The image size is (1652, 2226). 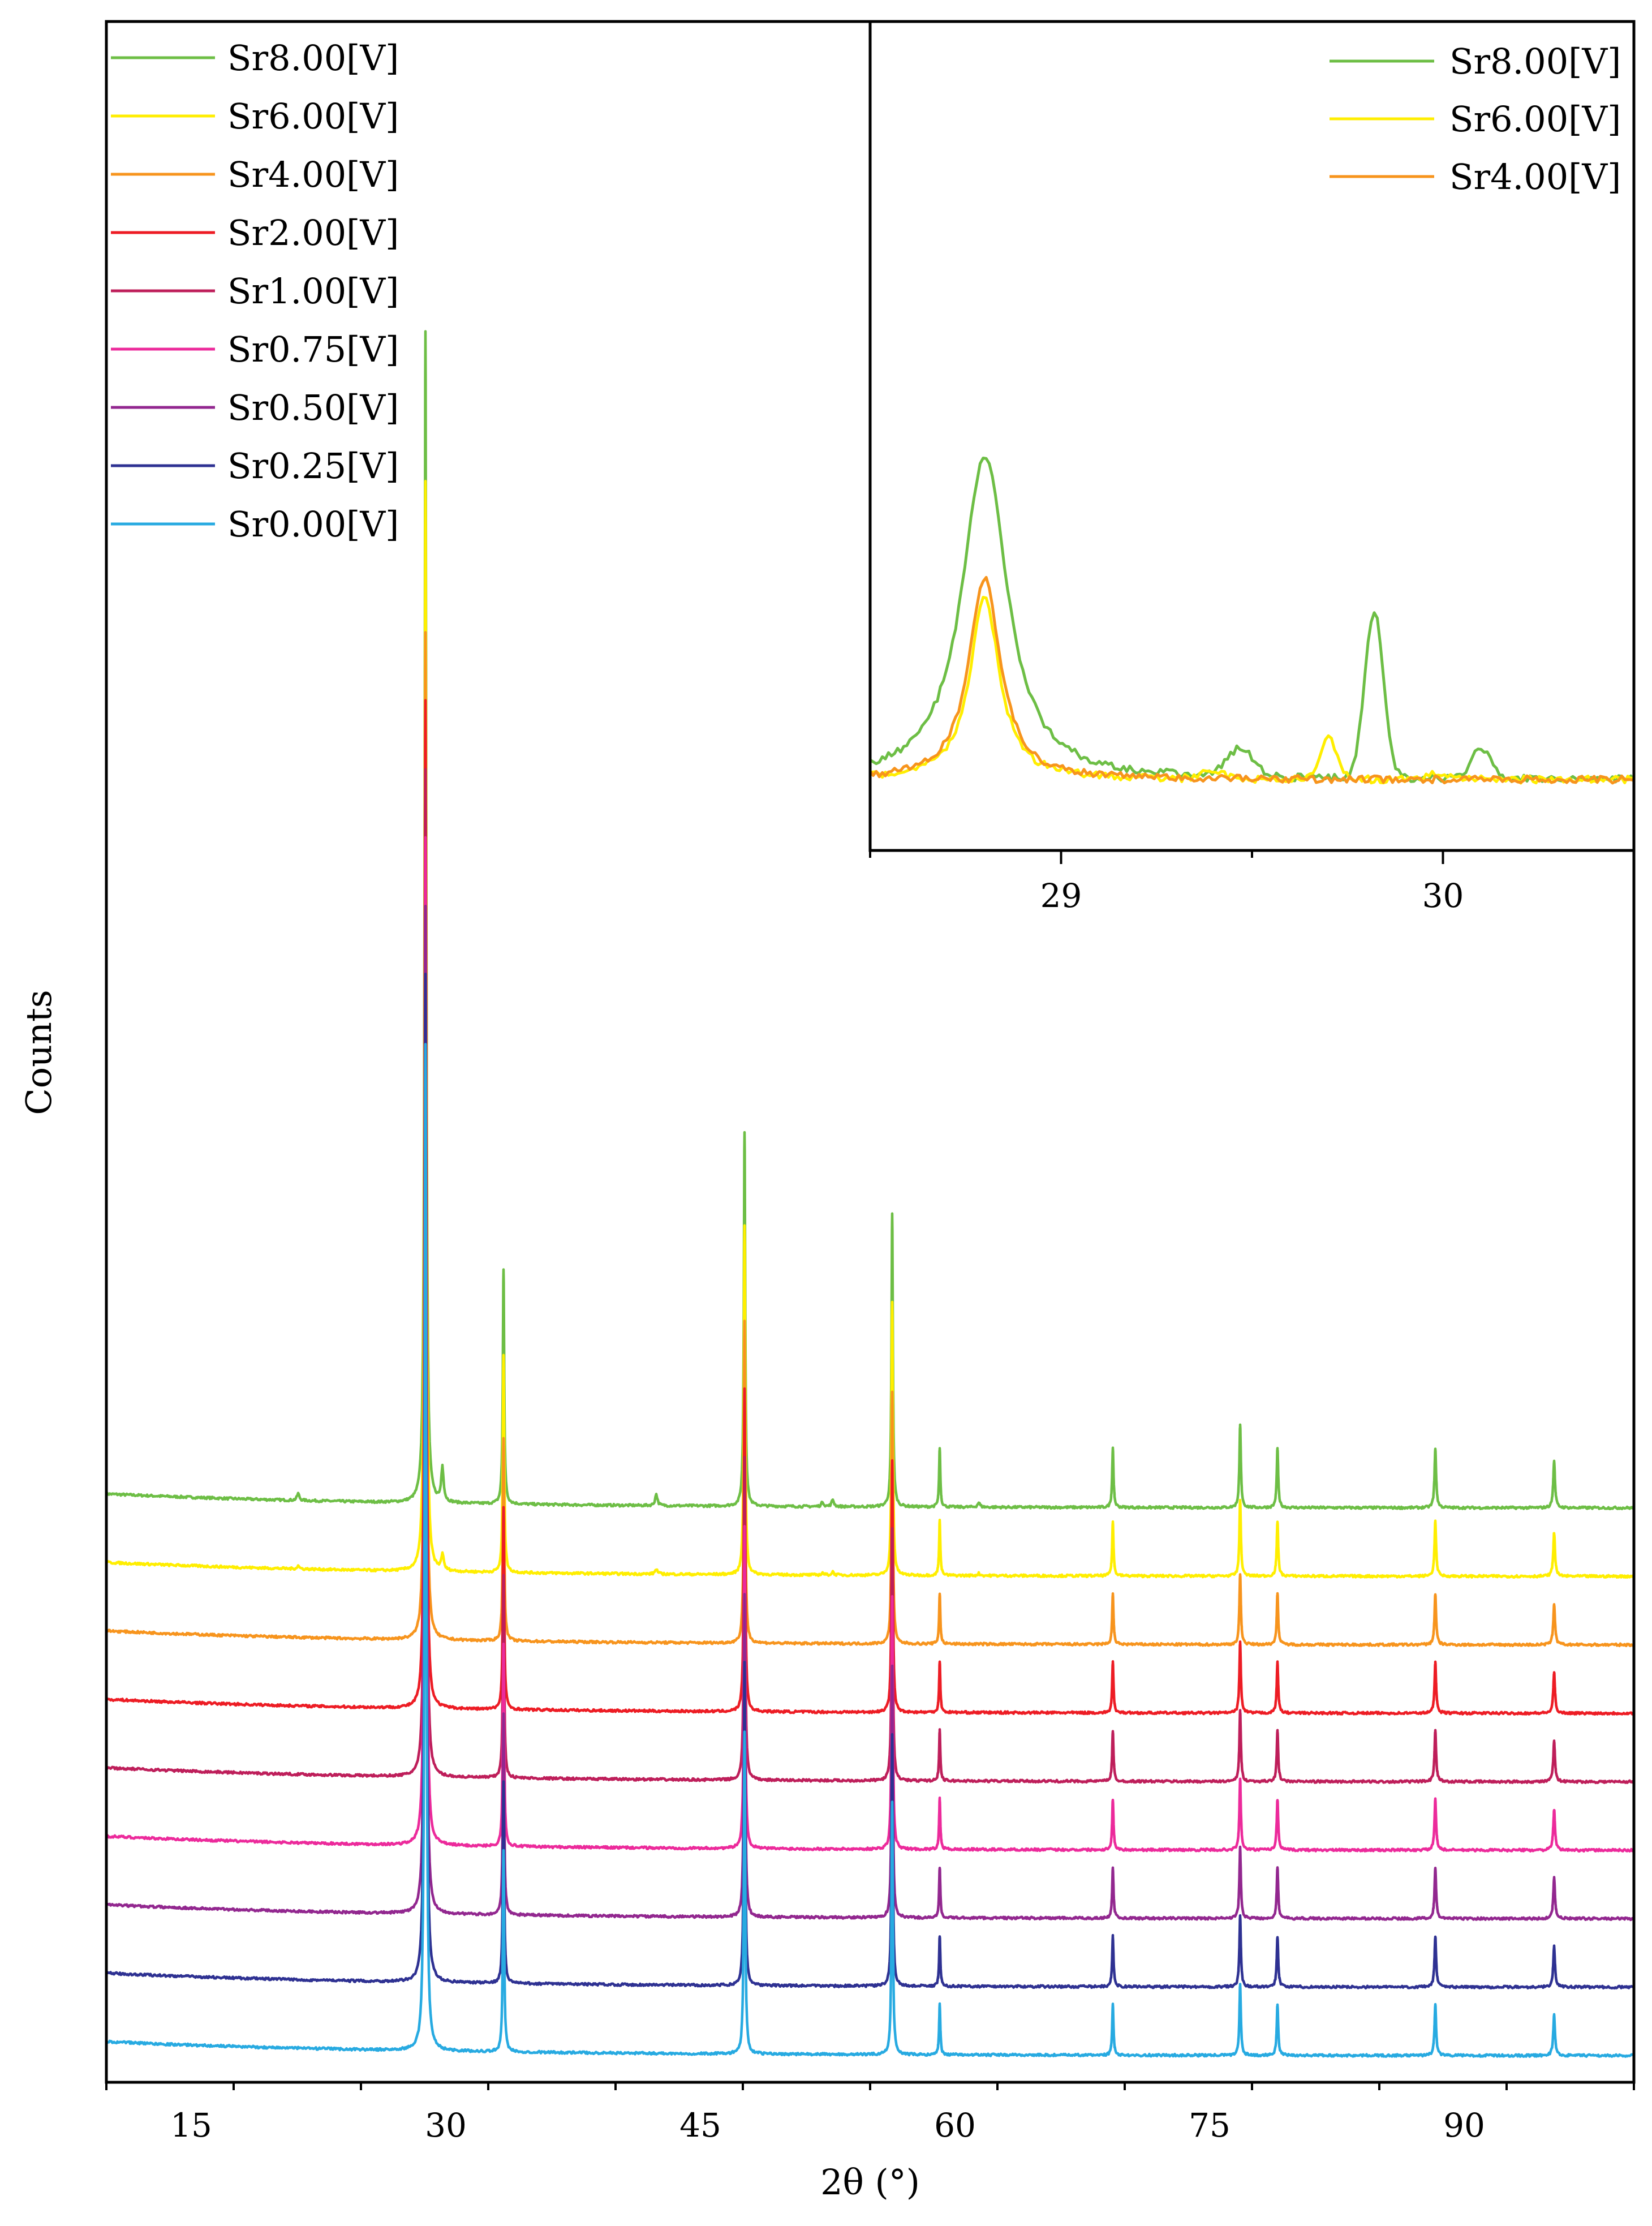 What do you see at coordinates (313, 174) in the screenshot?
I see `main-legend-label: Sr4.00[V]` at bounding box center [313, 174].